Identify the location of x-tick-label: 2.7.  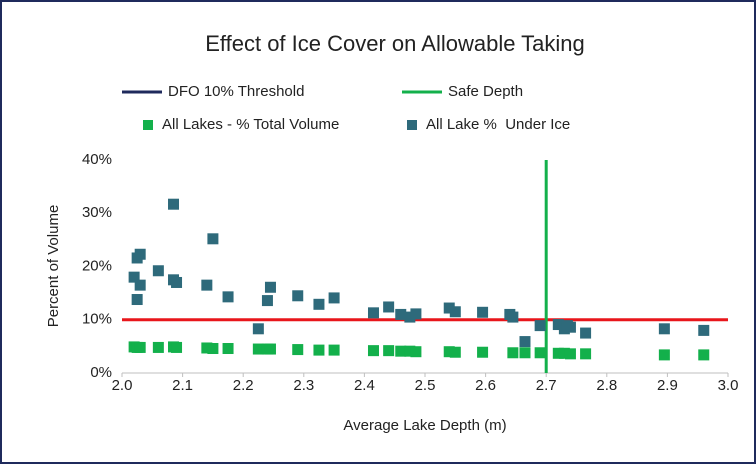
(546, 385).